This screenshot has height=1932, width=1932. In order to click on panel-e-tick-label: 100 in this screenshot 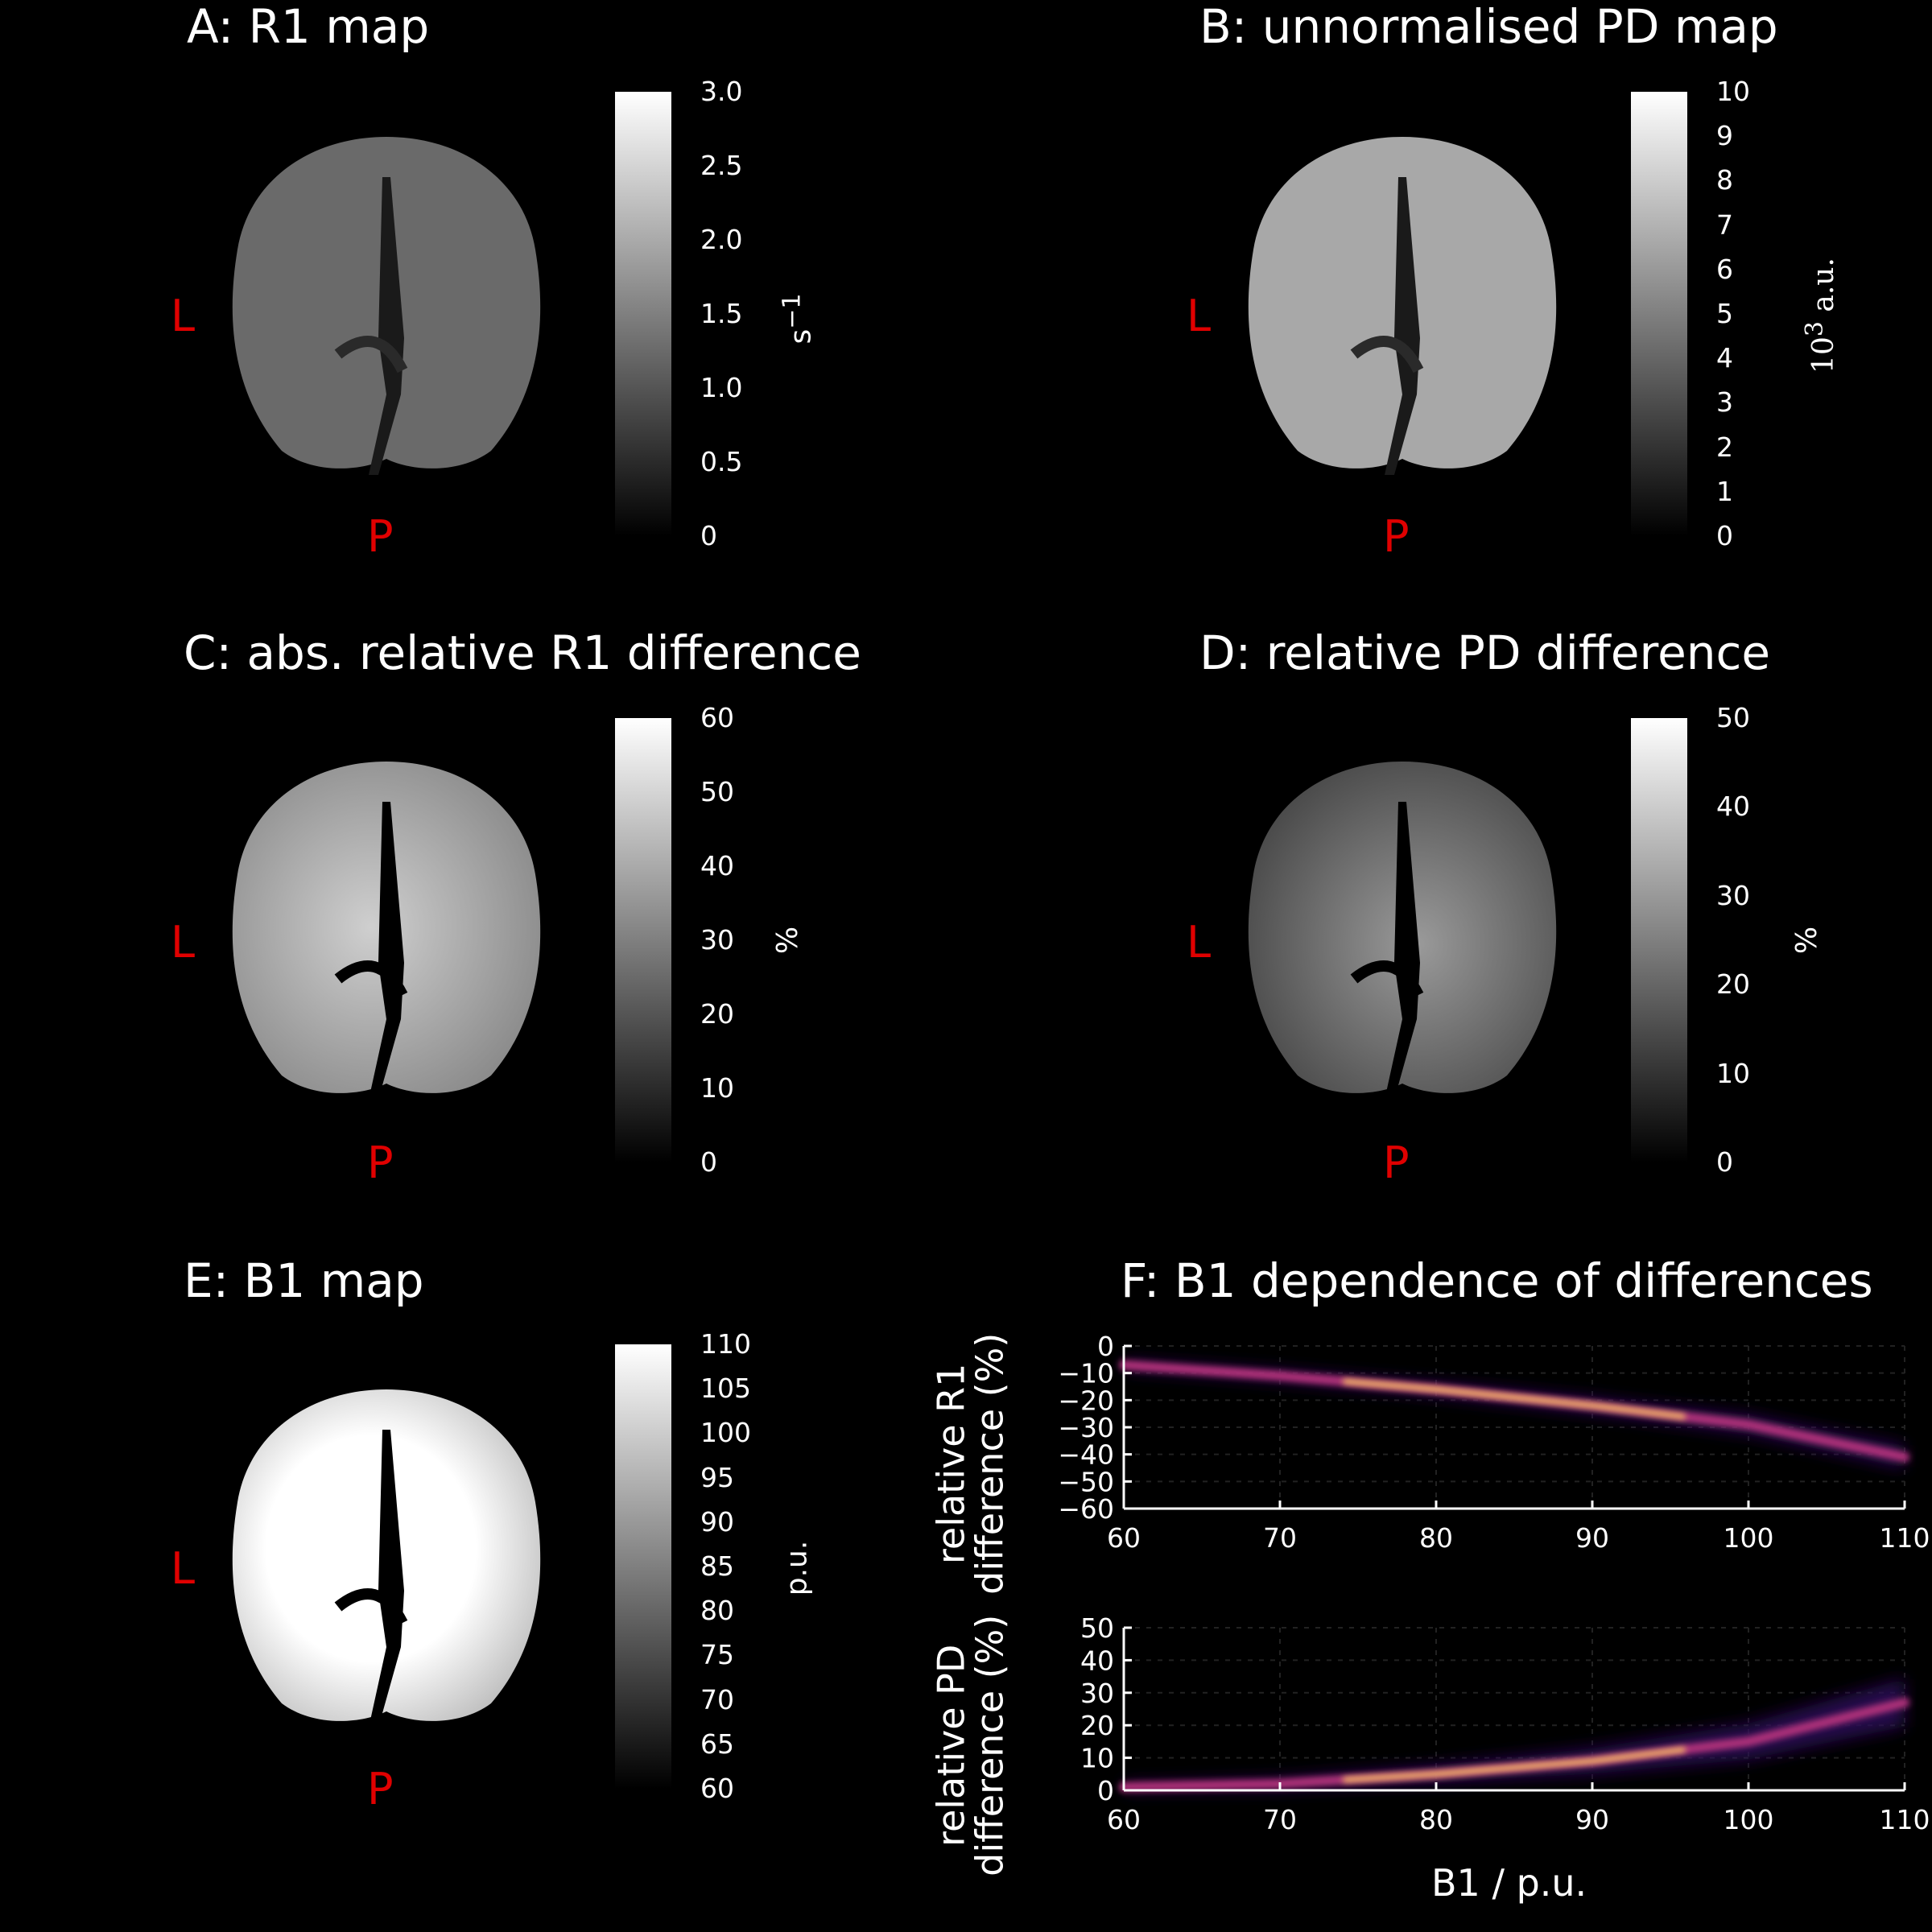, I will do `click(725, 1433)`.